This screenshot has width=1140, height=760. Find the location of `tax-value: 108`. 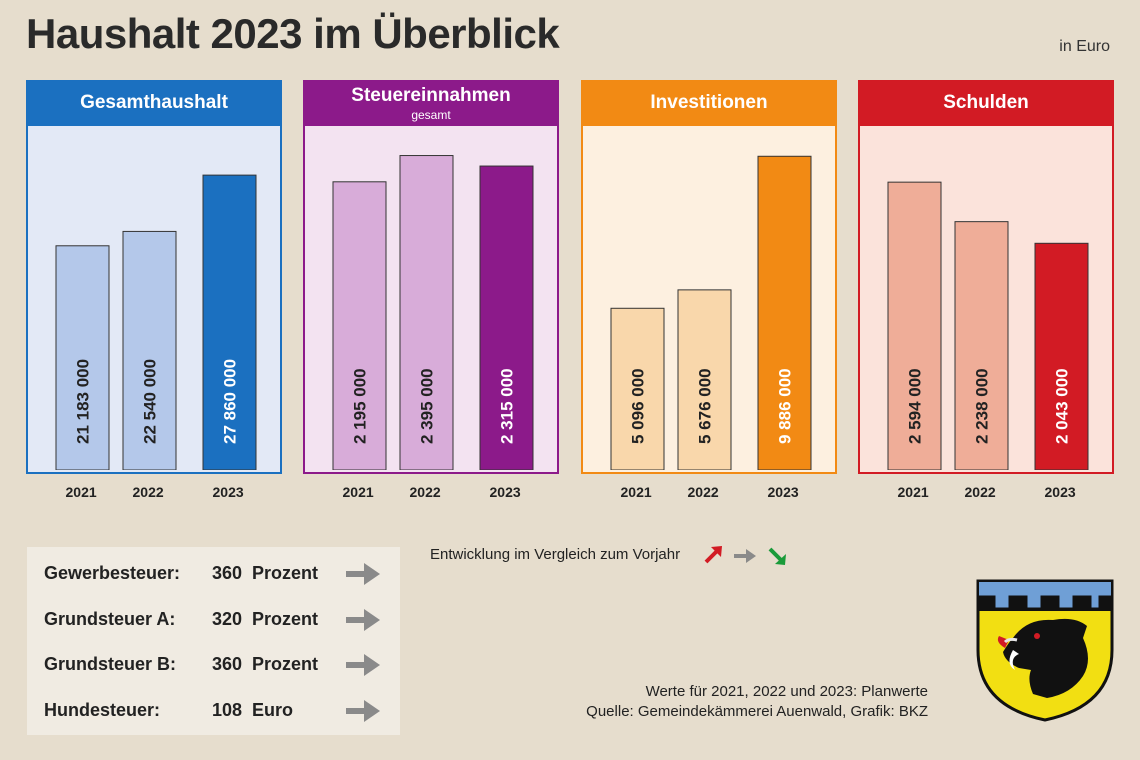

tax-value: 108 is located at coordinates (227, 710).